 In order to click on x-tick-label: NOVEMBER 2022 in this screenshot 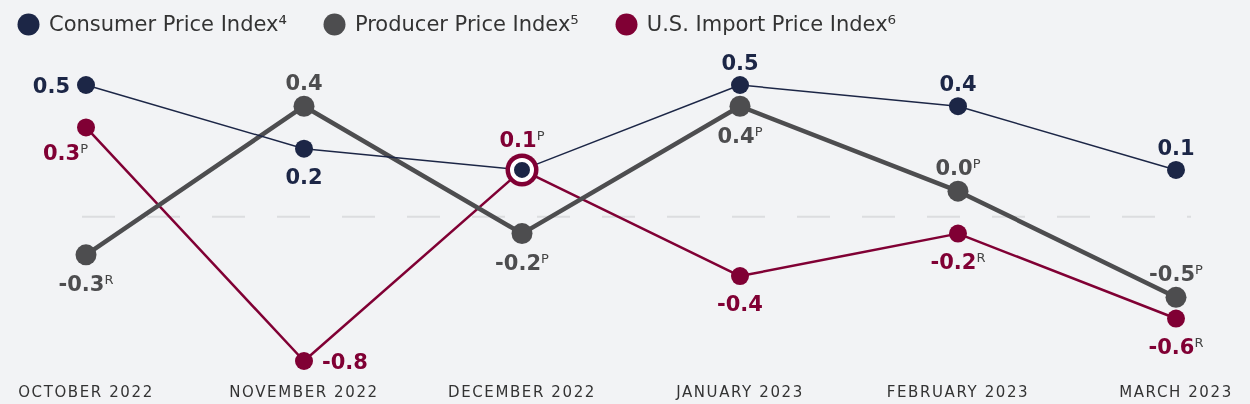, I will do `click(304, 392)`.